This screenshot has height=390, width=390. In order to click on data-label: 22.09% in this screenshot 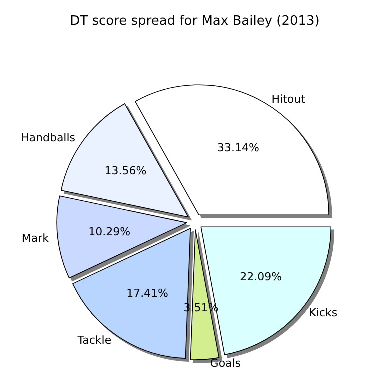, I will do `click(261, 277)`.